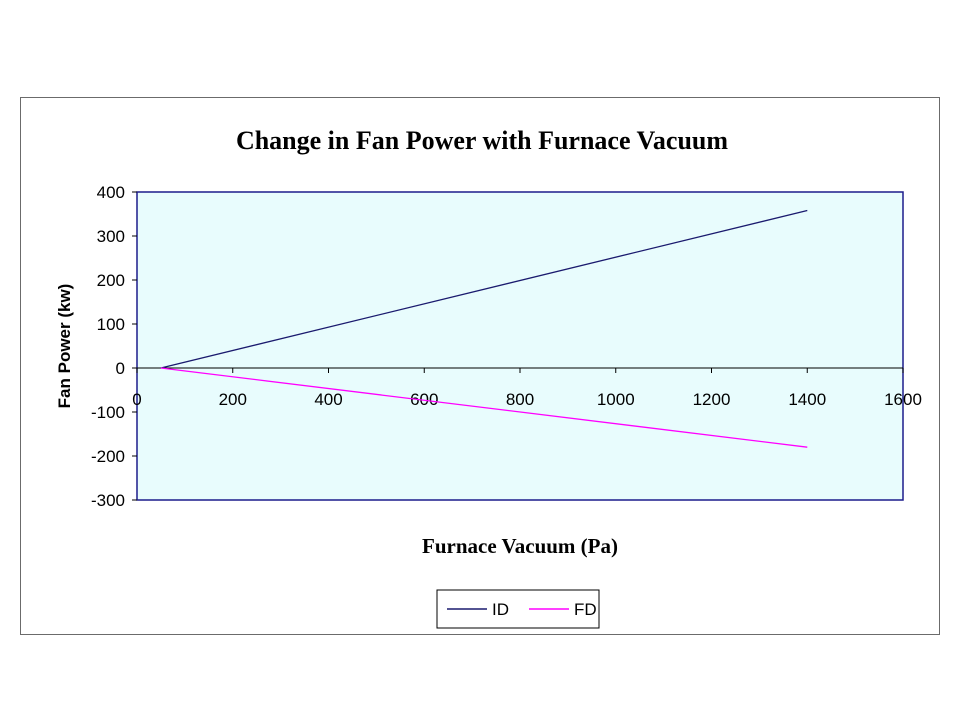  I want to click on y-tick-label: 400, so click(111, 192).